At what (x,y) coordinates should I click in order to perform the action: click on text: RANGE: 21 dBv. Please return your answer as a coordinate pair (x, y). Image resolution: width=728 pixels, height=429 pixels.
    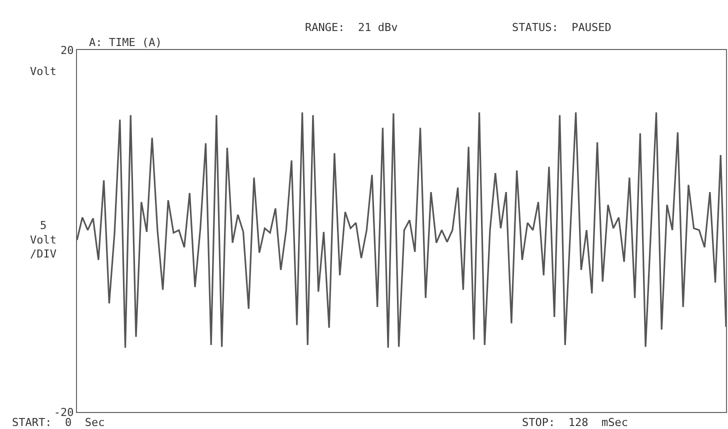
    Looking at the image, I should click on (351, 27).